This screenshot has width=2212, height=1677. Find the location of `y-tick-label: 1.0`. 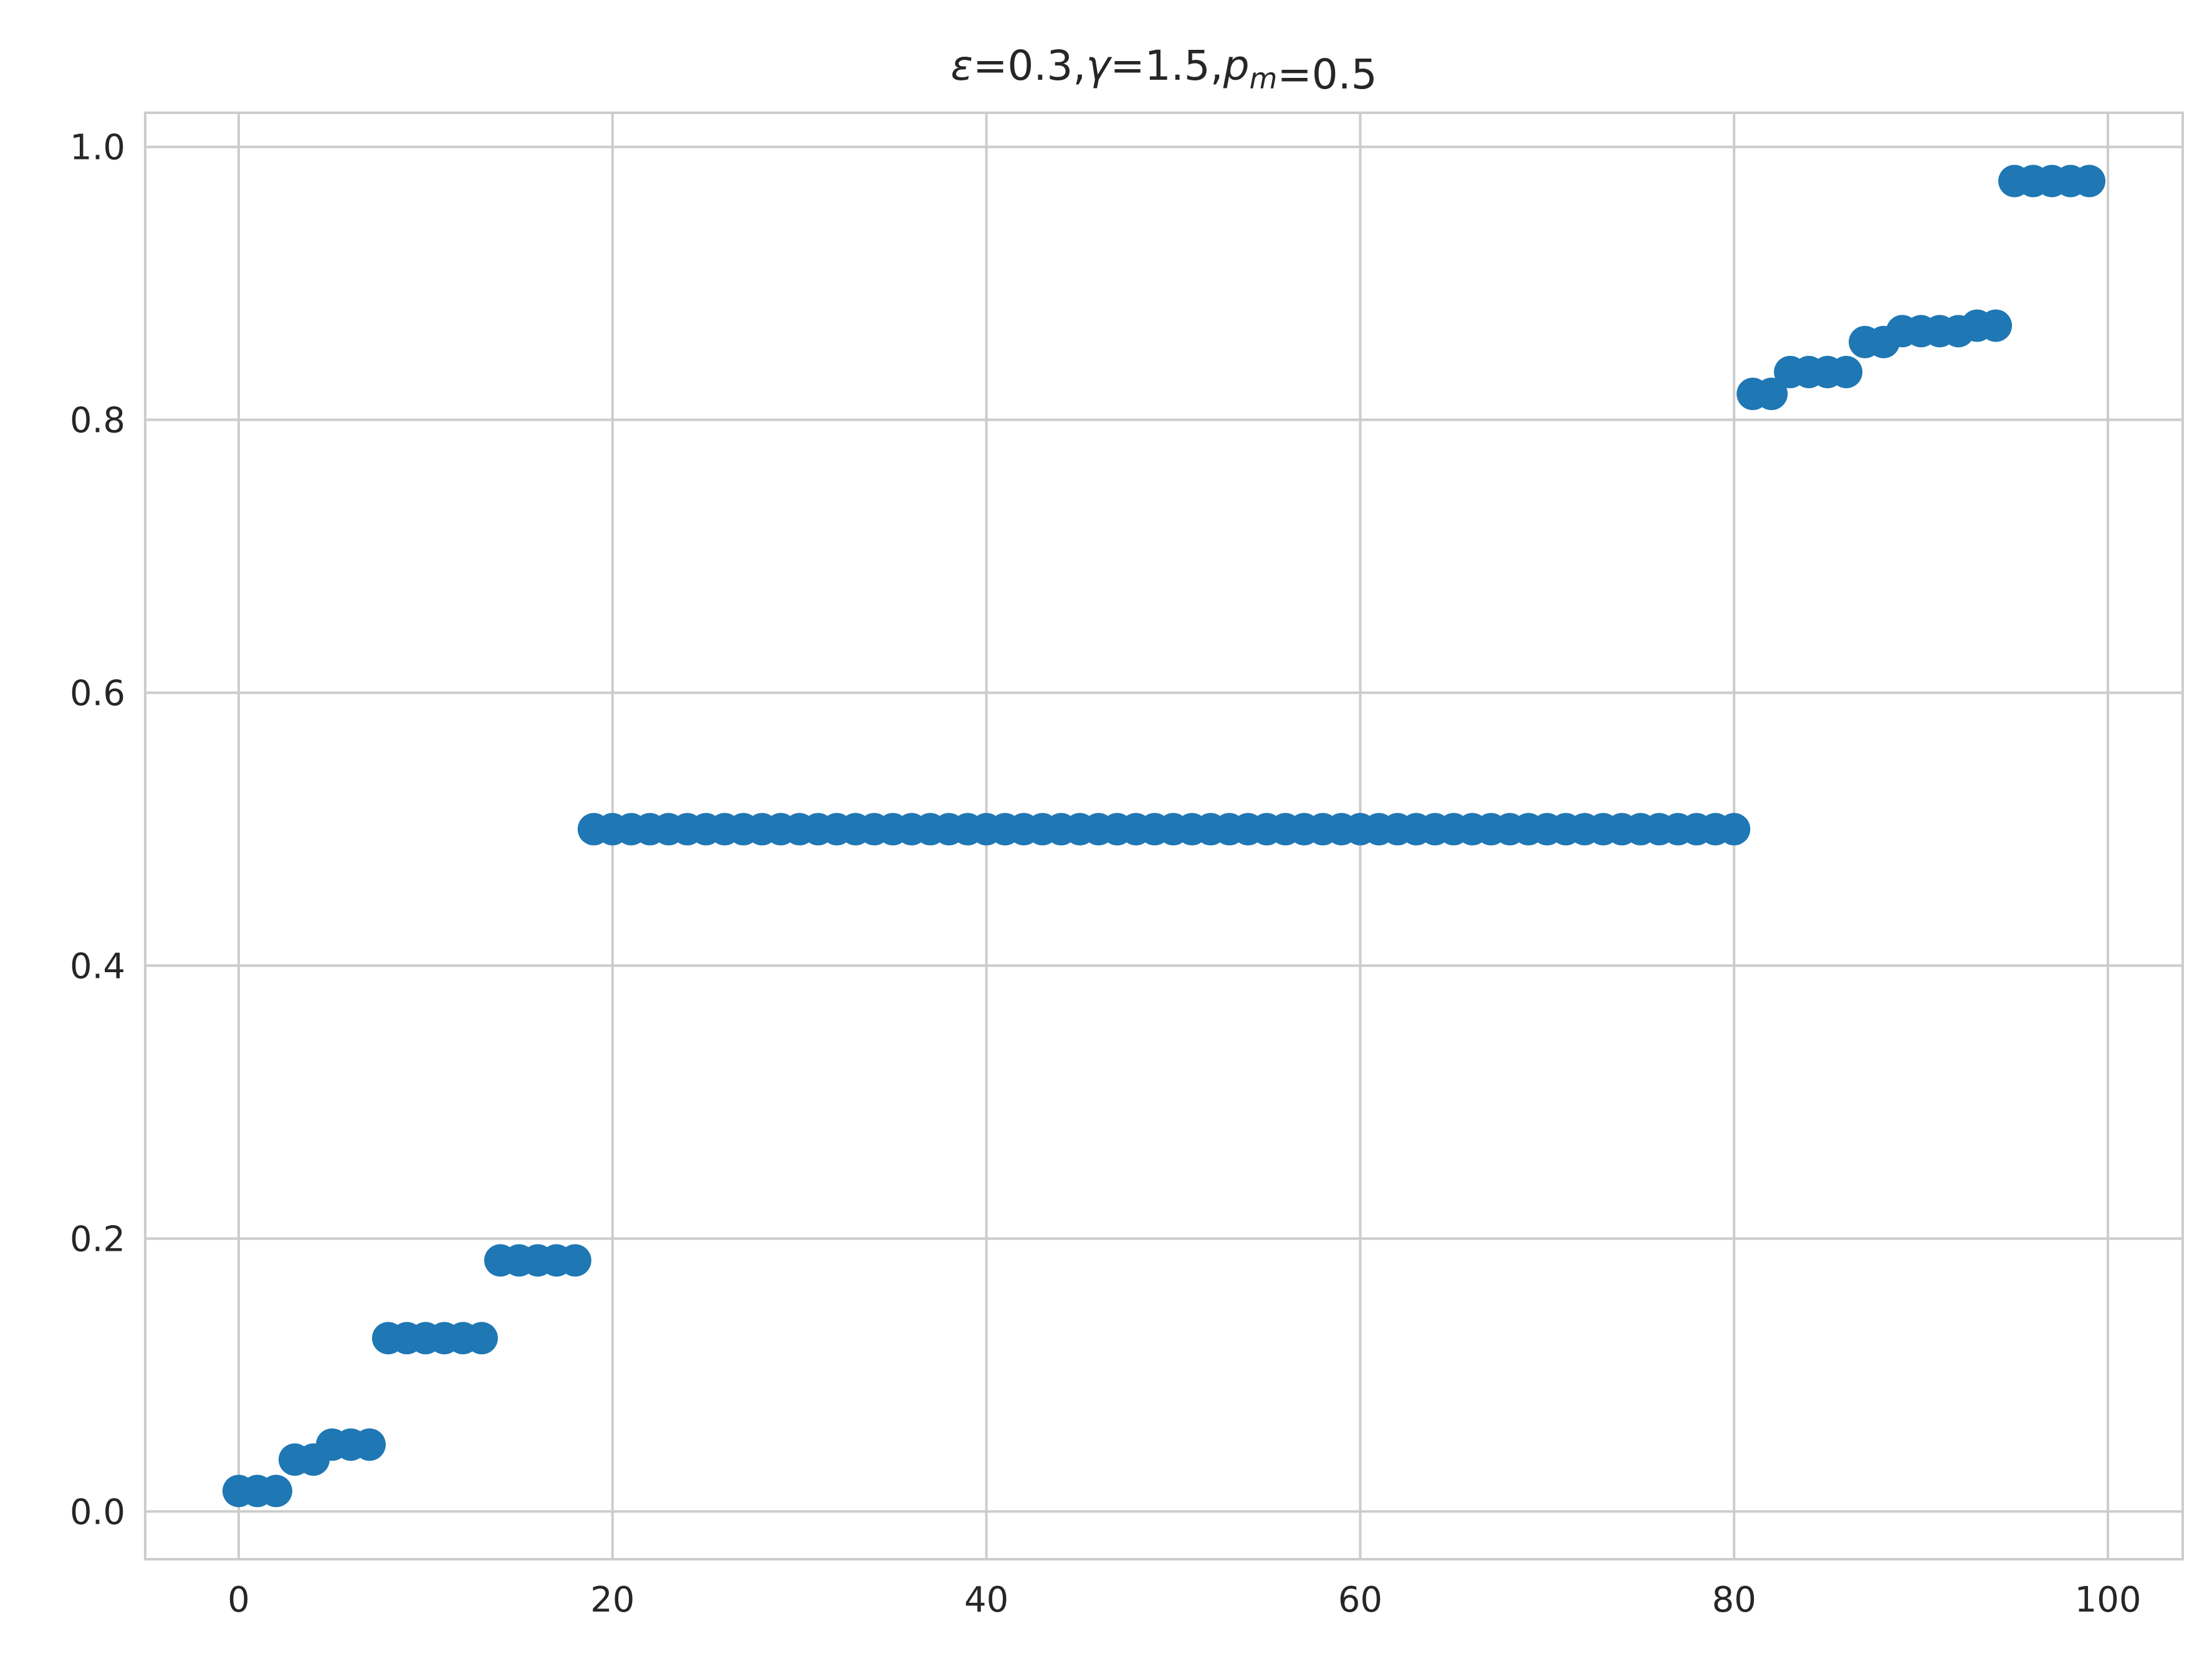

y-tick-label: 1.0 is located at coordinates (97, 148).